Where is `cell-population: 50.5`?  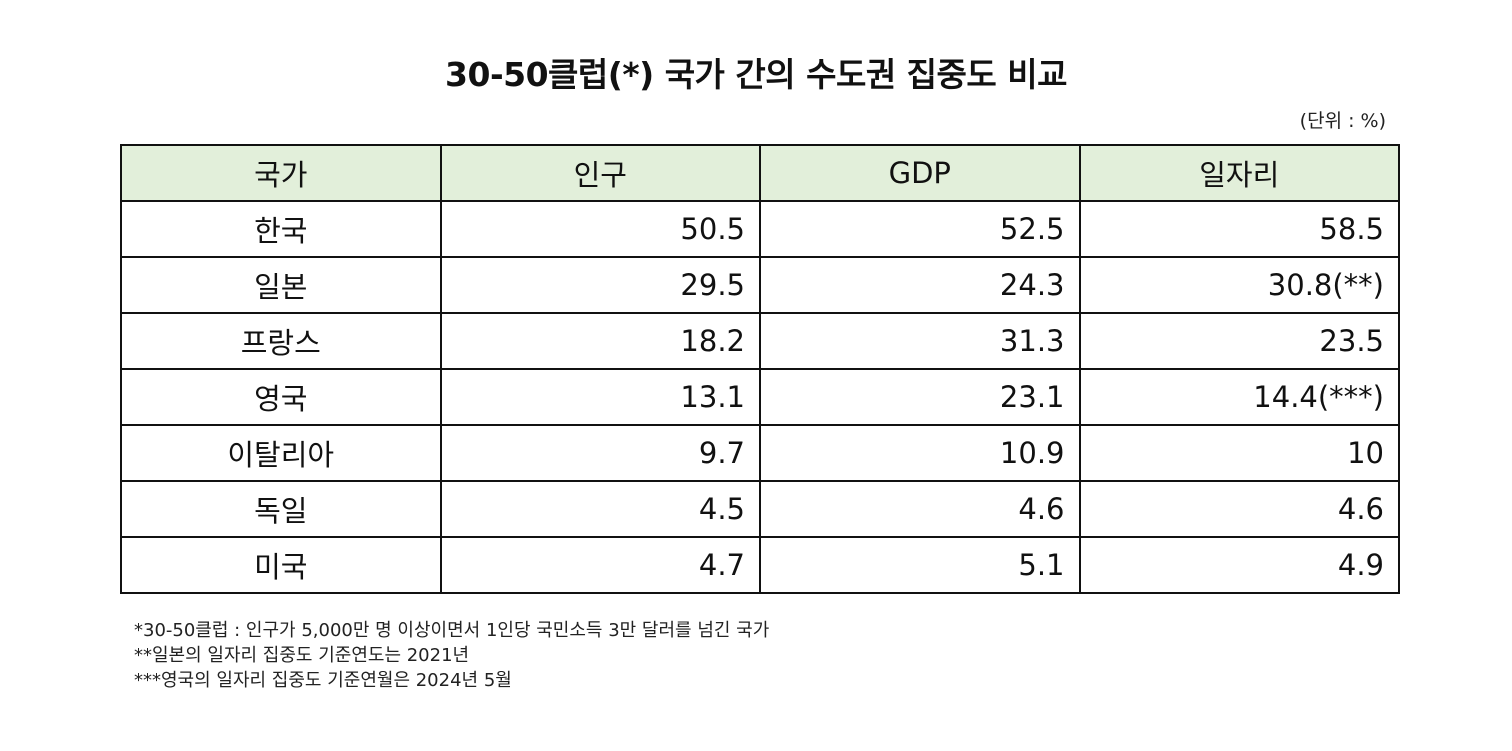 cell-population: 50.5 is located at coordinates (600, 229).